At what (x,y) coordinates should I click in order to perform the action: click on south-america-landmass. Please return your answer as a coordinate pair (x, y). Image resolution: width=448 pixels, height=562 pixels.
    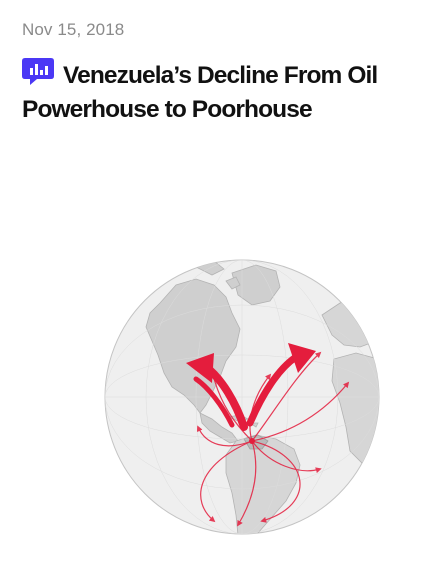
    Looking at the image, I should click on (263, 484).